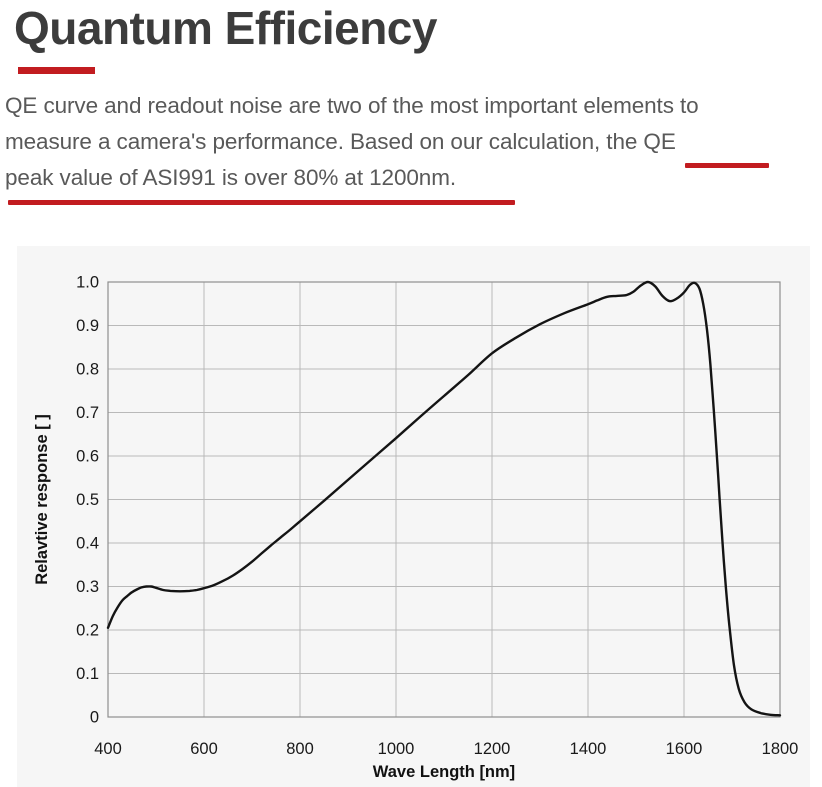 The image size is (822, 787). Describe the element at coordinates (727, 165) in the screenshot. I see `red-underline-the-qe` at that location.